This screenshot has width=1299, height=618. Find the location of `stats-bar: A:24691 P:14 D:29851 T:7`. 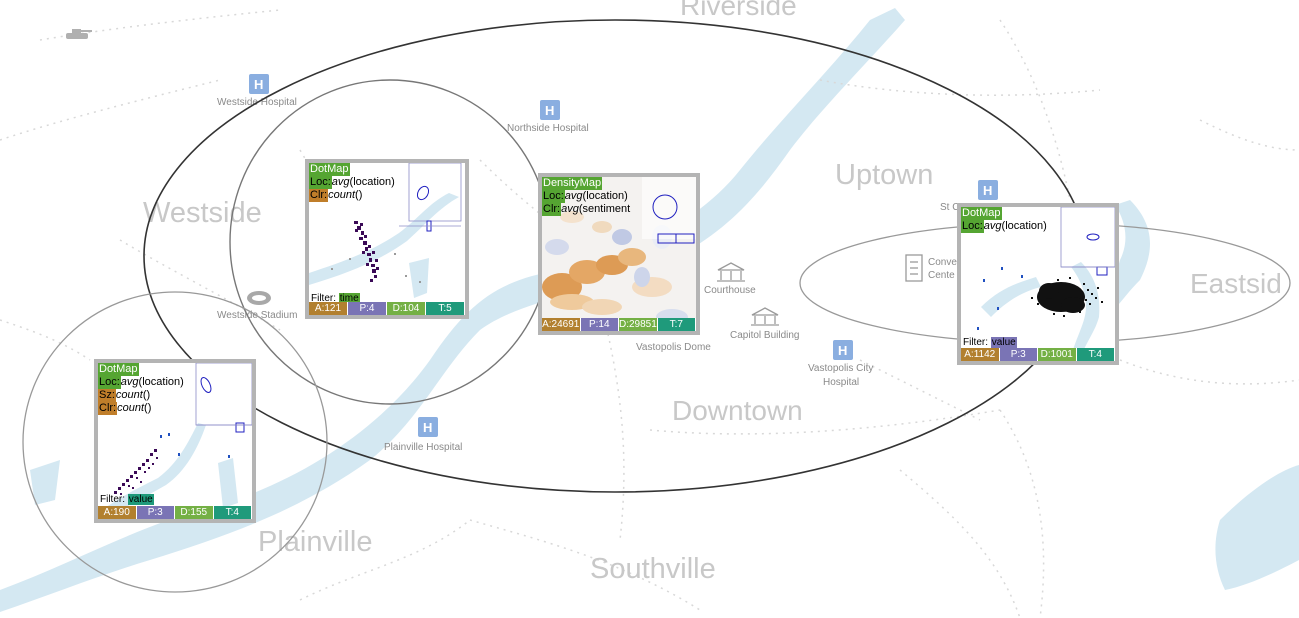

stats-bar: A:24691 P:14 D:29851 T:7 is located at coordinates (619, 324).